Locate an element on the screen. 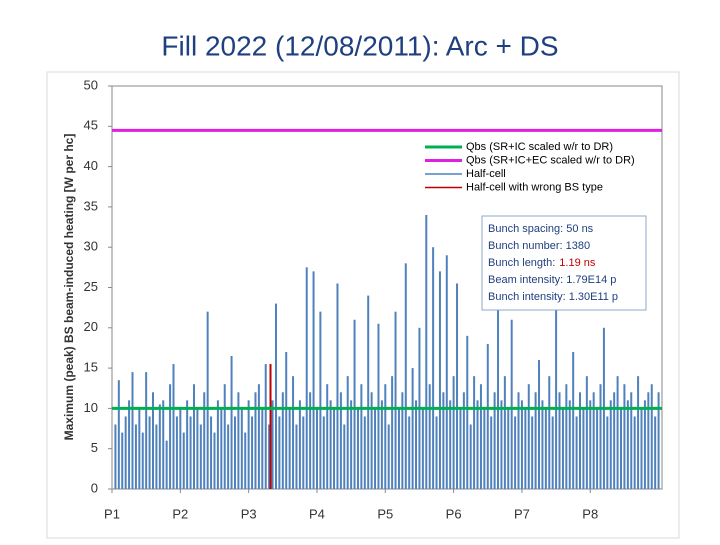  annotation-line: Bunch spacing: 50 ns is located at coordinates (541, 229).